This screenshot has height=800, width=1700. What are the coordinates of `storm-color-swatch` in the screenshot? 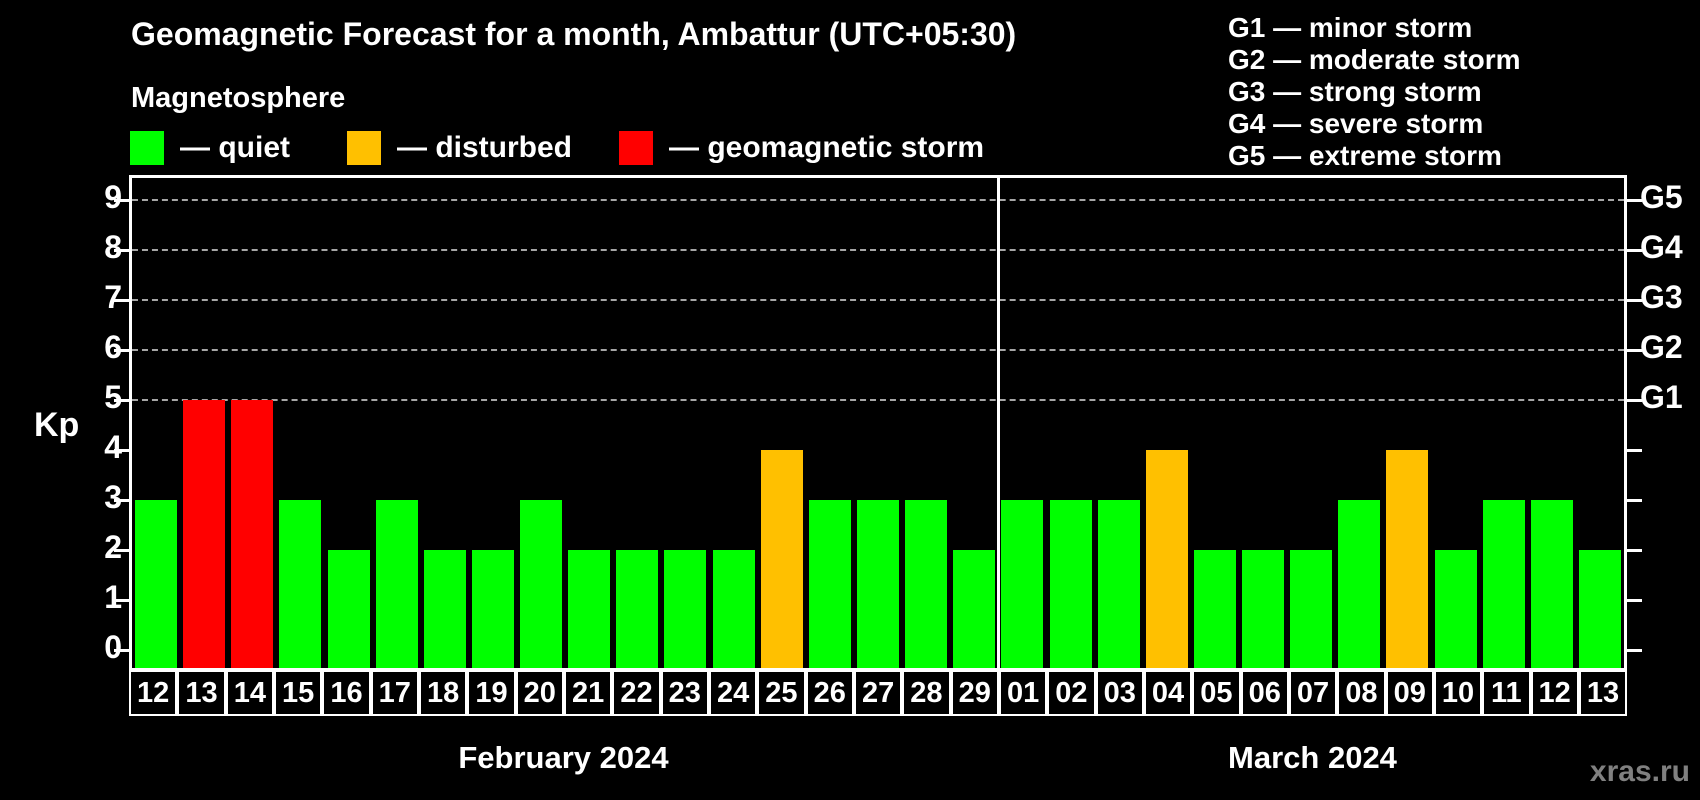 It's located at (636, 148).